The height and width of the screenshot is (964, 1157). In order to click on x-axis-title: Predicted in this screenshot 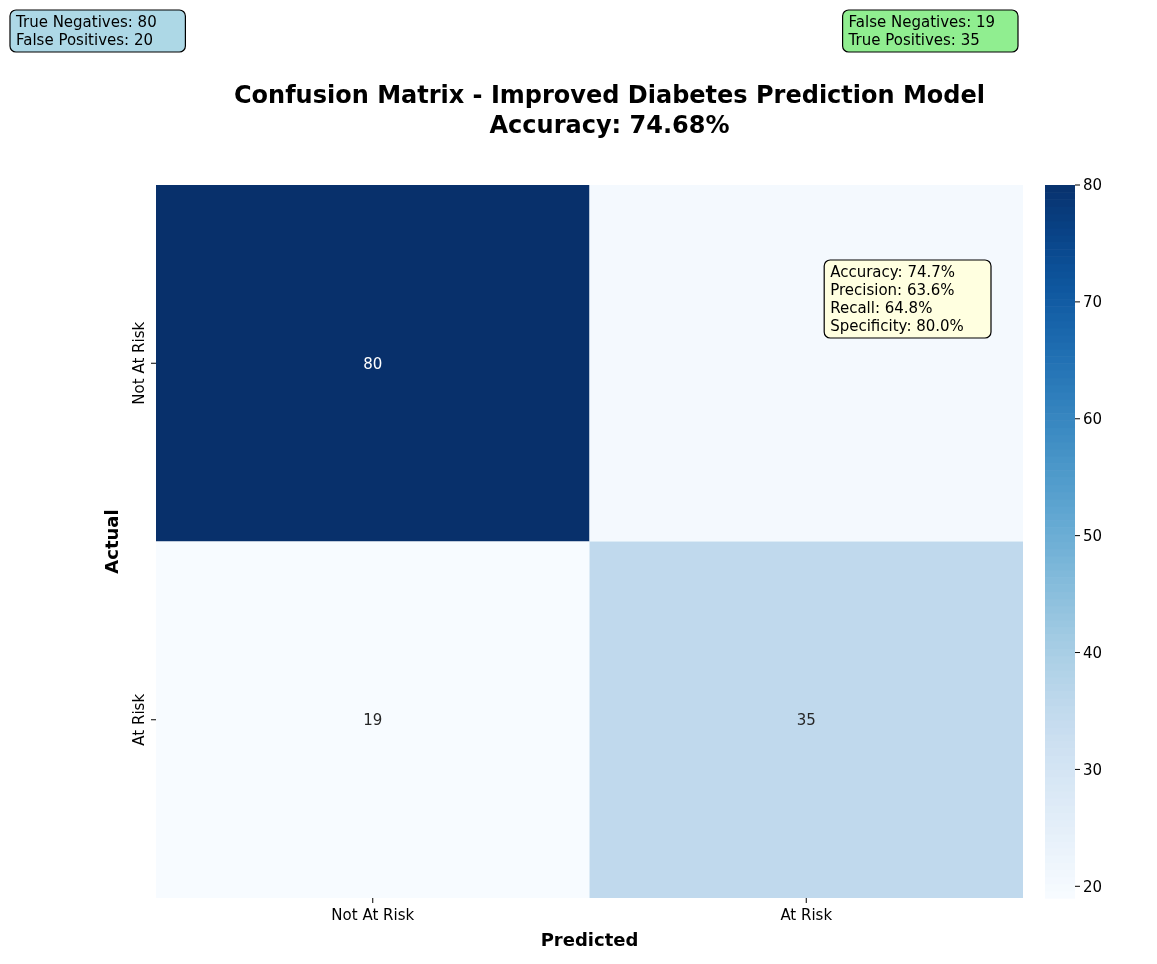, I will do `click(589, 939)`.